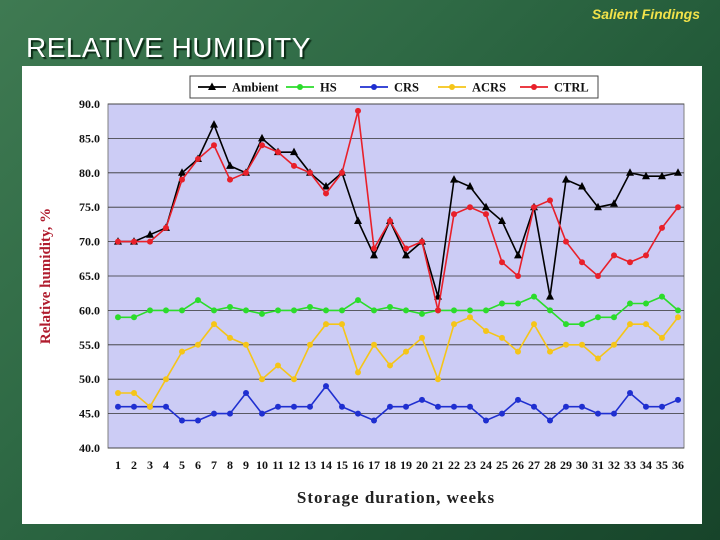 The width and height of the screenshot is (720, 540). What do you see at coordinates (598, 465) in the screenshot?
I see `x-tick-label: 31` at bounding box center [598, 465].